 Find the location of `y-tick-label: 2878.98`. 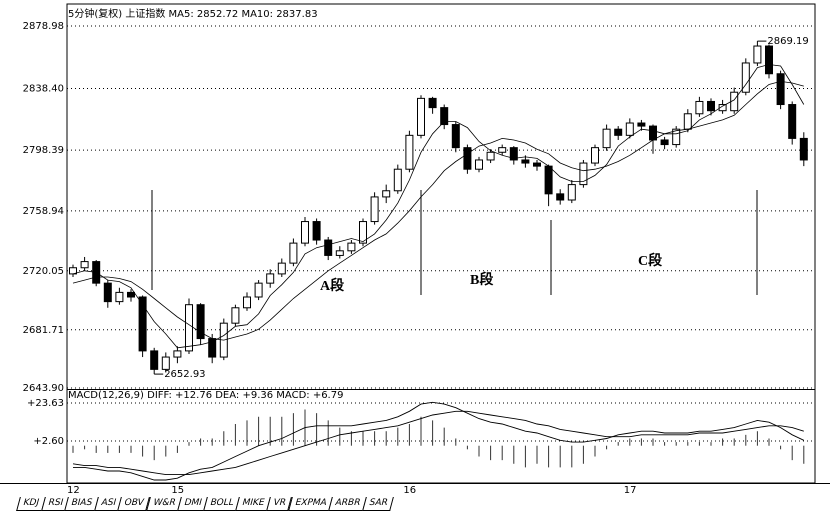

y-tick-label: 2878.98 is located at coordinates (43, 26).